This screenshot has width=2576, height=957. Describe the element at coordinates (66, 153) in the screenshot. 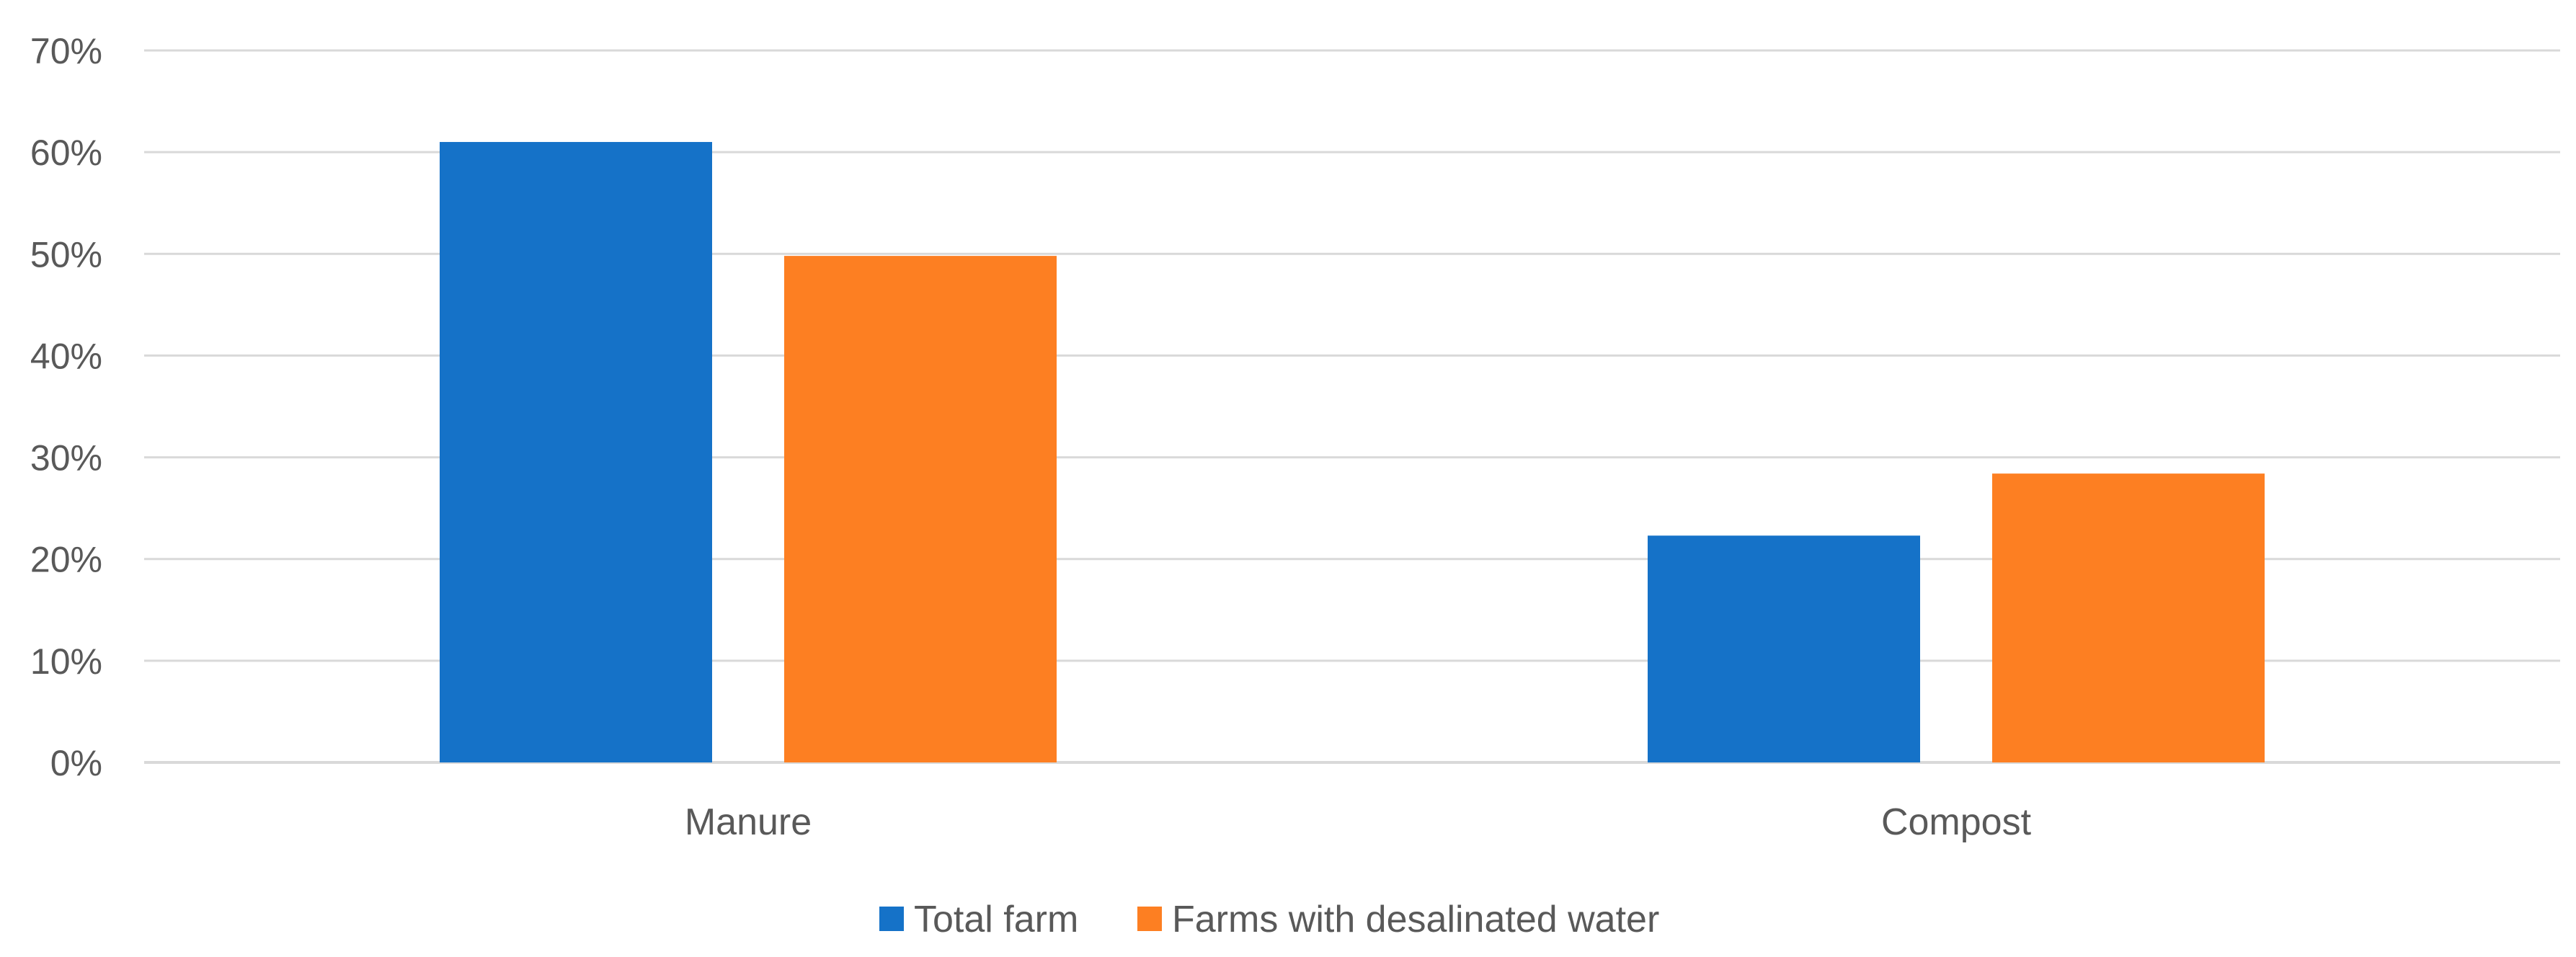

I see `y-tick-label: 60%` at that location.